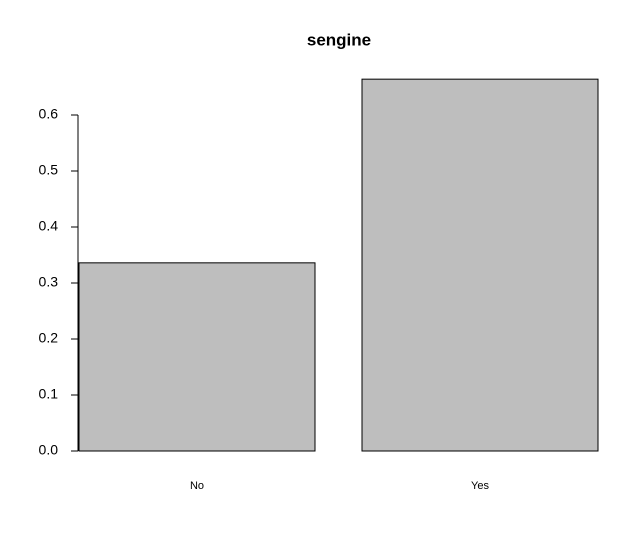 The height and width of the screenshot is (553, 640). I want to click on x-tick-label: No, so click(197, 486).